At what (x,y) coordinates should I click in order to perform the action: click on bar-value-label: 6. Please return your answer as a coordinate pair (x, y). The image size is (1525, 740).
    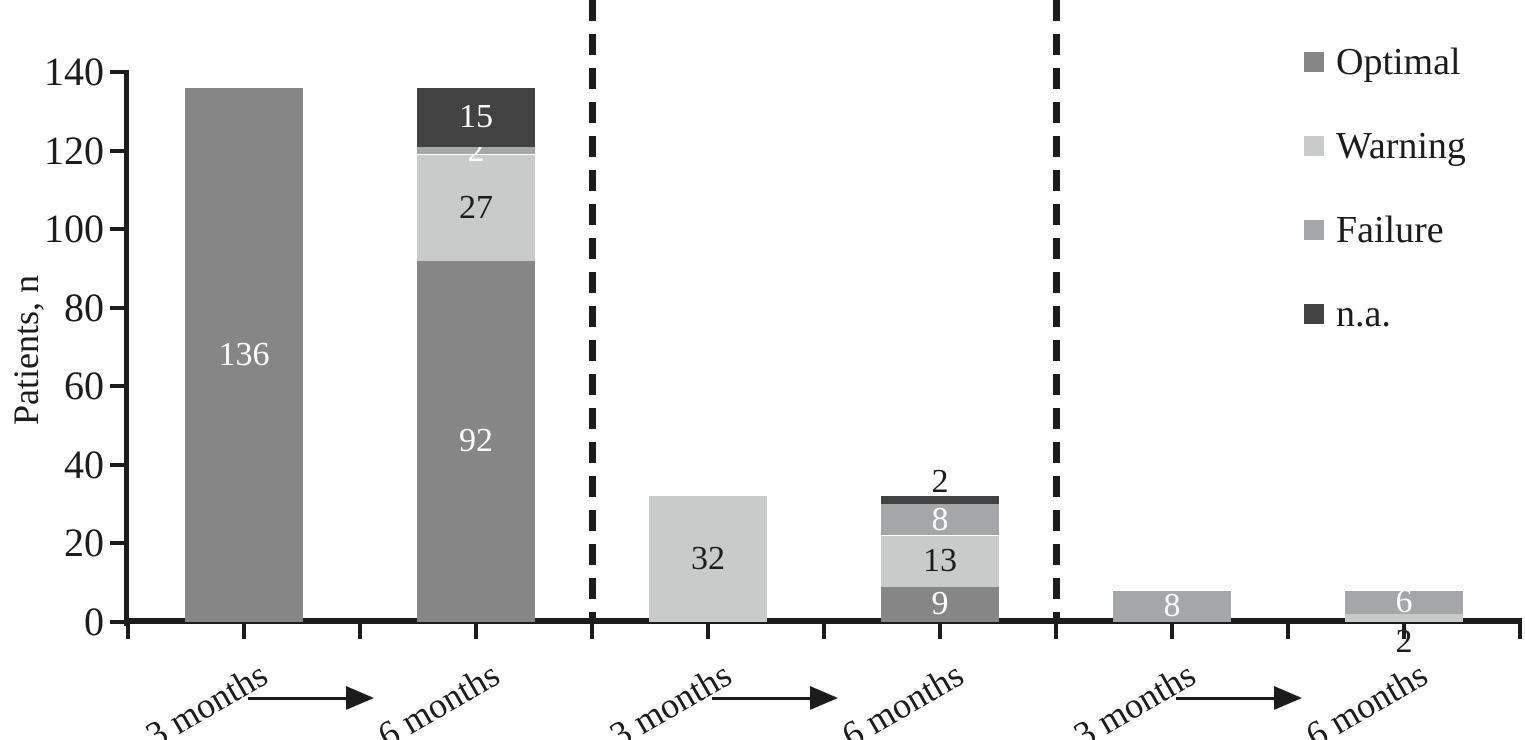
    Looking at the image, I should click on (1404, 602).